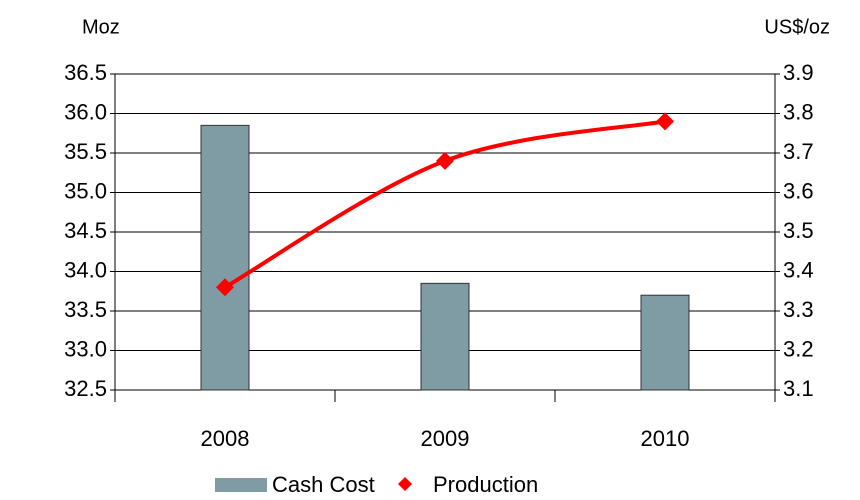 Image resolution: width=860 pixels, height=500 pixels. I want to click on y2-tick-label: 3.6, so click(798, 190).